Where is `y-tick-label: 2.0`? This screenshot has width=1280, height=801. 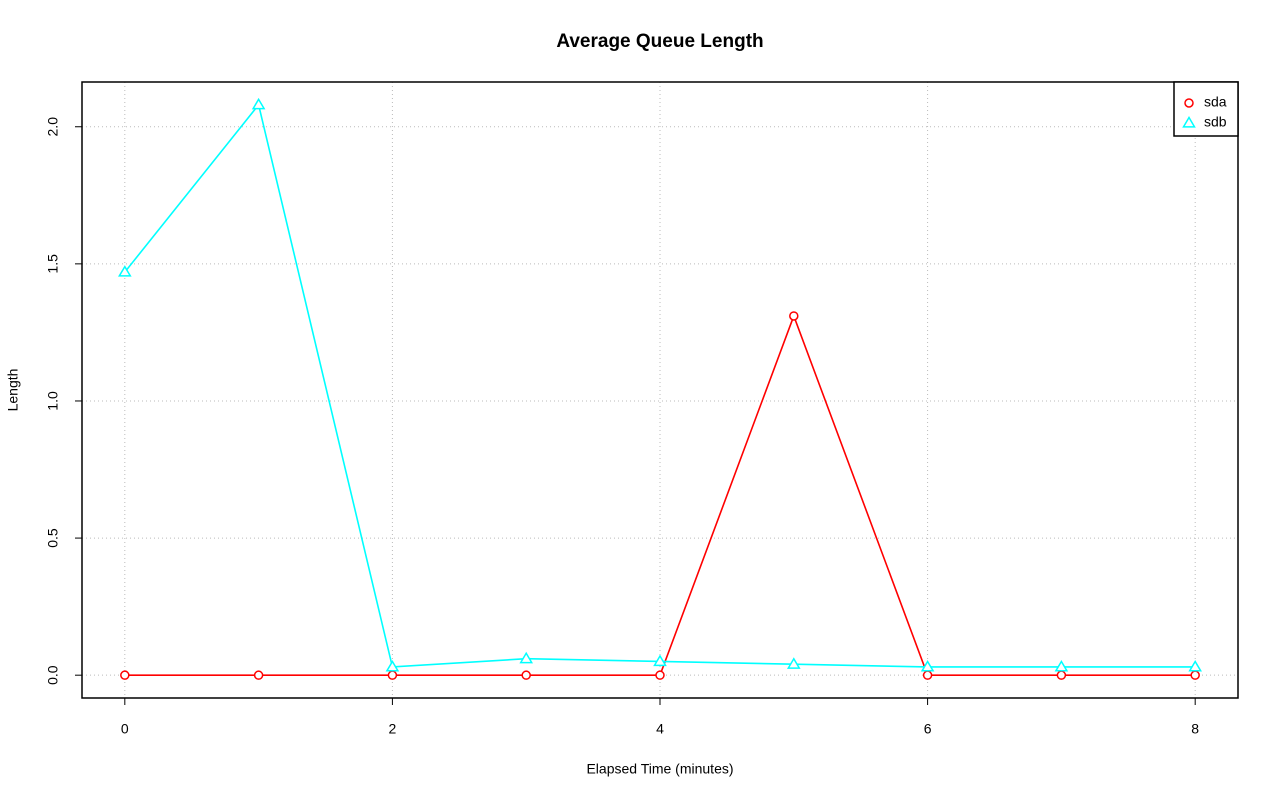
y-tick-label: 2.0 is located at coordinates (53, 127).